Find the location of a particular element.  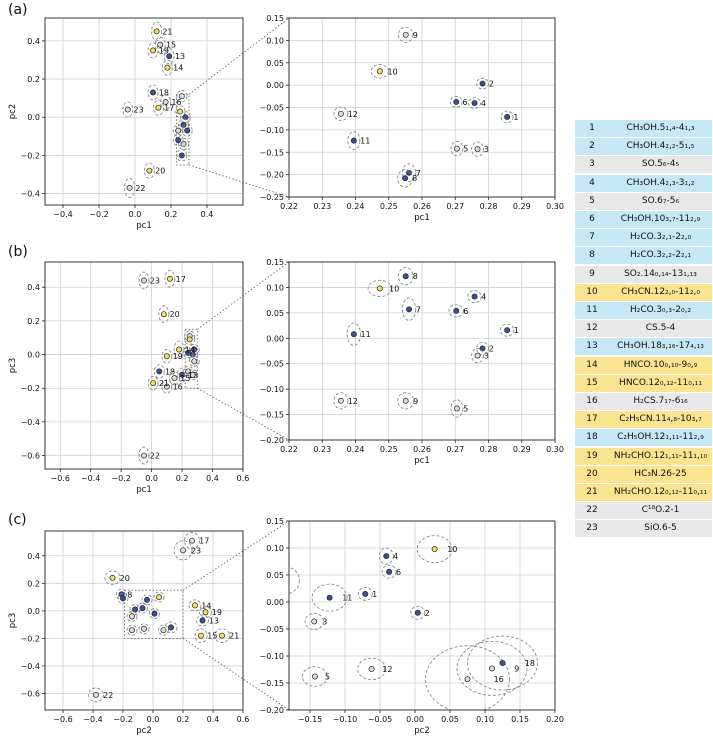

panel-5-x-tick-label: 0.4 is located at coordinates (213, 719).